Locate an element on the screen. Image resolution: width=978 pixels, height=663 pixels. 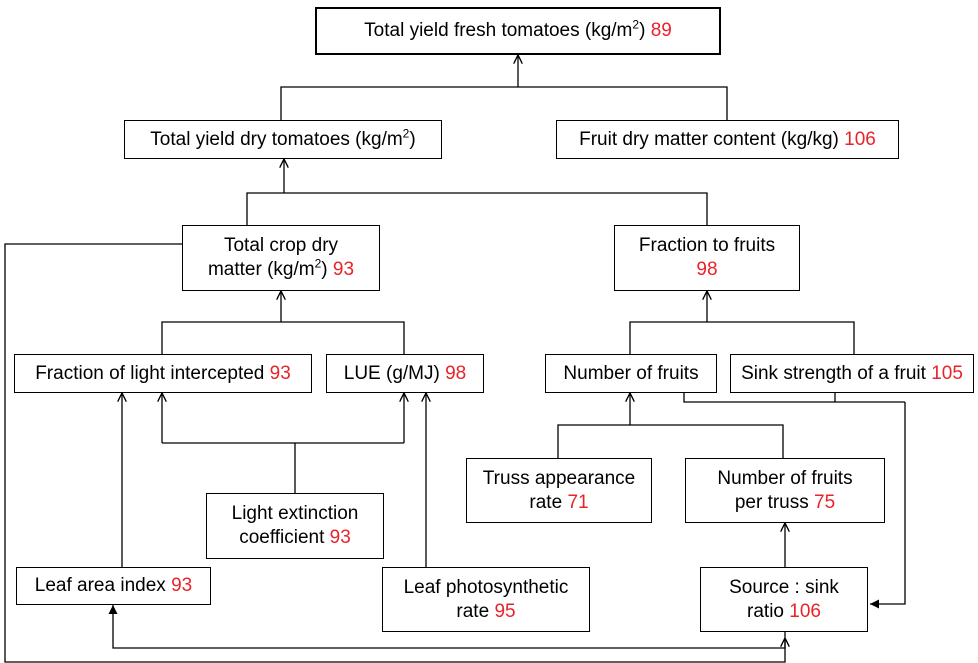
node-extinction-value: 93 is located at coordinates (340, 537).